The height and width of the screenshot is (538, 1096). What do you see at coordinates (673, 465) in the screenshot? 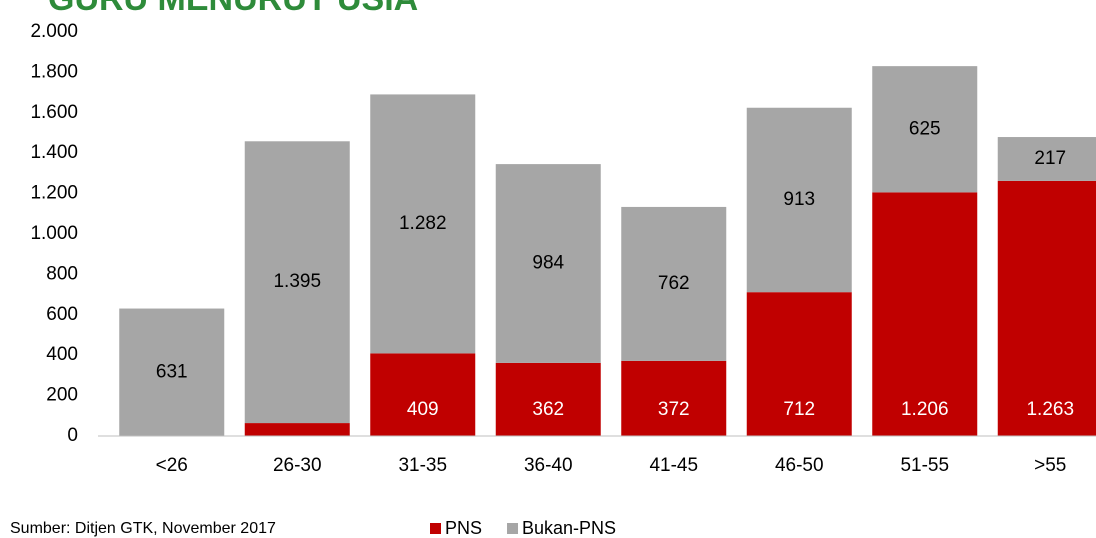
I see `x-tick-label: 41-45` at bounding box center [673, 465].